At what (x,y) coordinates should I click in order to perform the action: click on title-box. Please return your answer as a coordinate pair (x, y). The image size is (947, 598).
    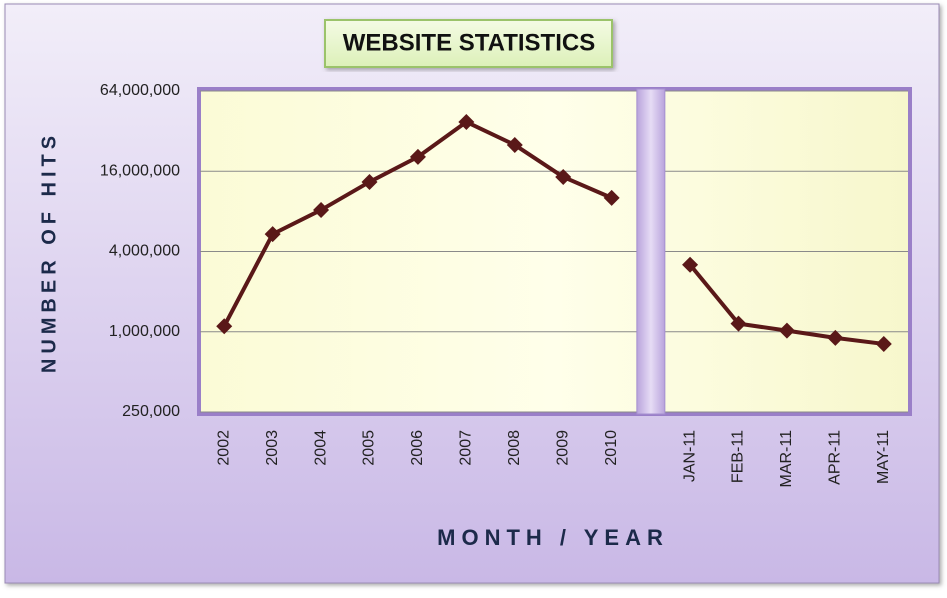
    Looking at the image, I should click on (468, 43).